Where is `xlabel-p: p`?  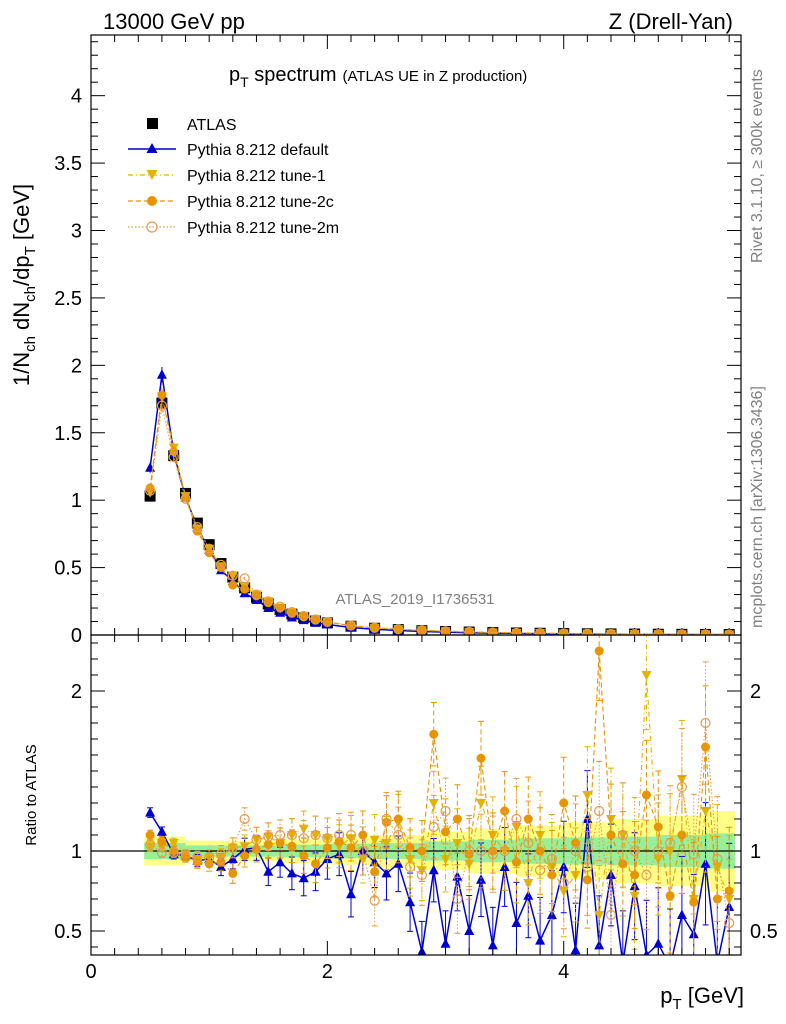
xlabel-p: p is located at coordinates (666, 995).